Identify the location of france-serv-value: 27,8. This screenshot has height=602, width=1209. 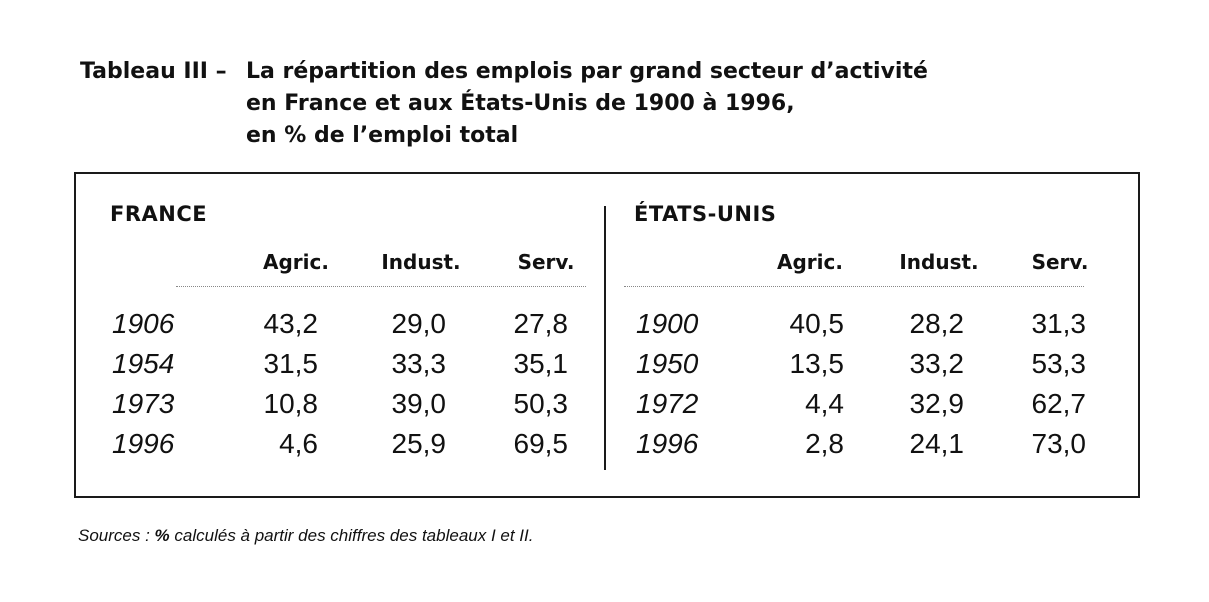
(541, 323).